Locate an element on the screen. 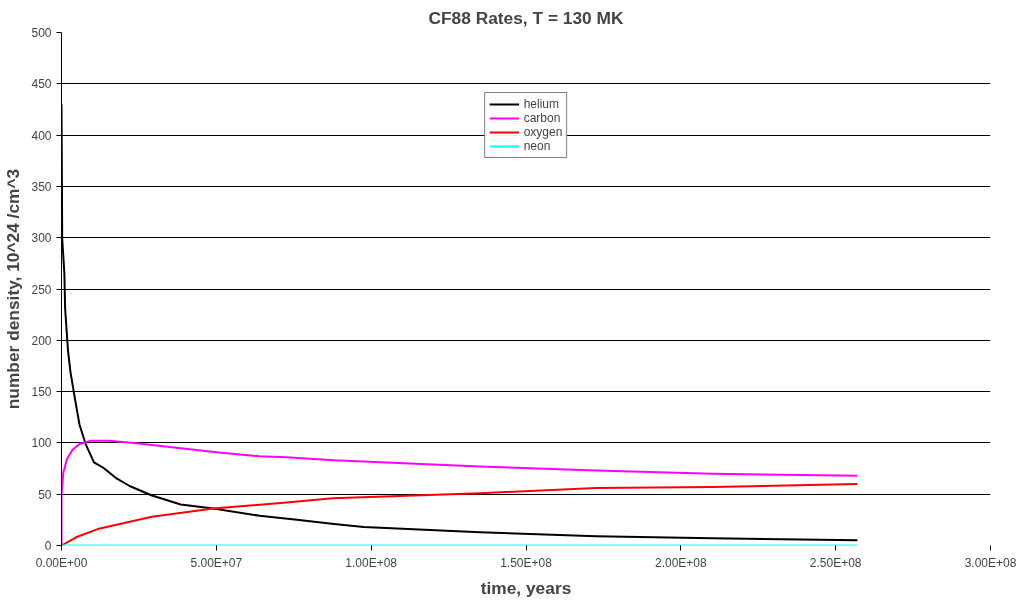 The width and height of the screenshot is (1031, 605). y-tick-label: 500 is located at coordinates (41, 33).